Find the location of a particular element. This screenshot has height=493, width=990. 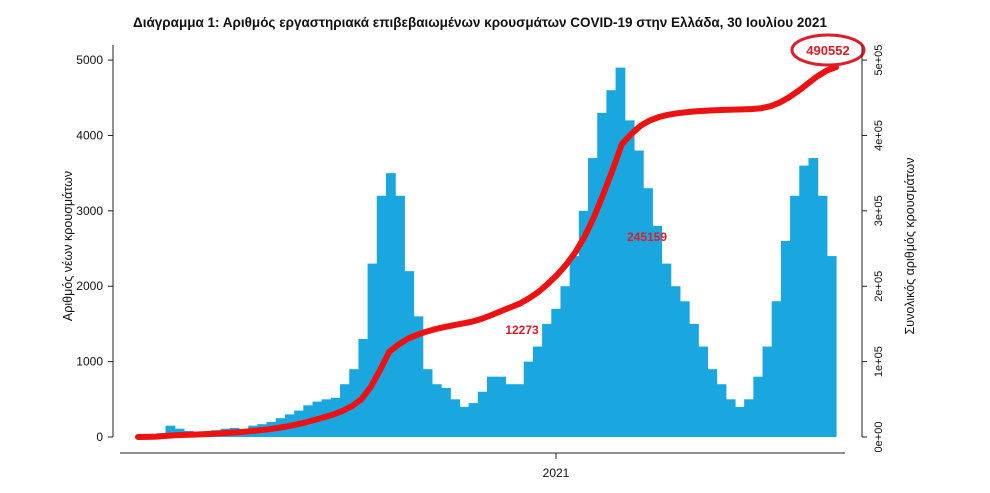

left-tick-label: 0 is located at coordinates (99, 437).